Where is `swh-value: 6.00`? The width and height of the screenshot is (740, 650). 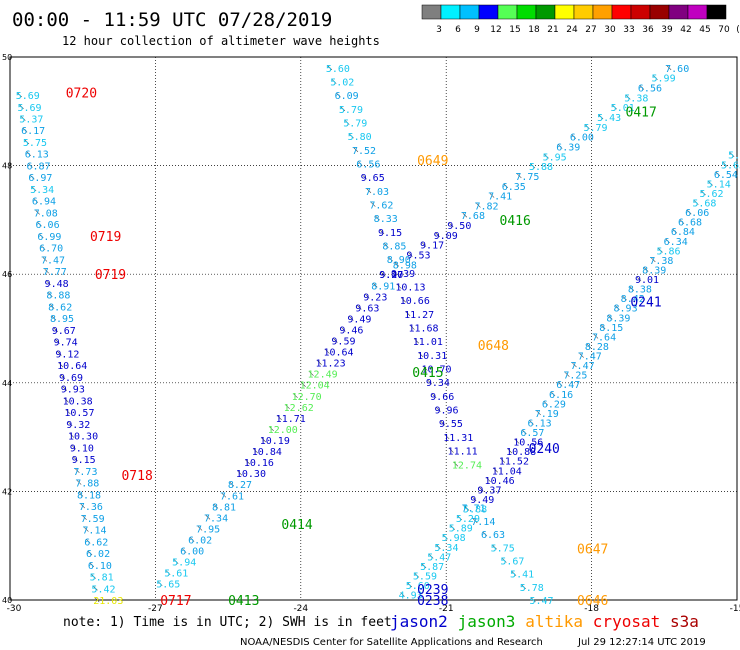
swh-value: 6.00 is located at coordinates (192, 552).